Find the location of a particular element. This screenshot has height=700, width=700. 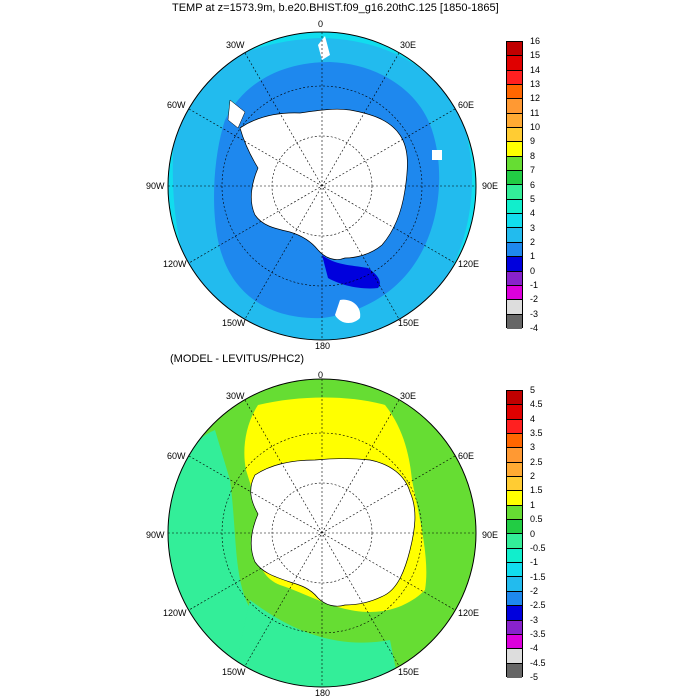

colorbar-tick-label: 2.5 is located at coordinates (536, 461).